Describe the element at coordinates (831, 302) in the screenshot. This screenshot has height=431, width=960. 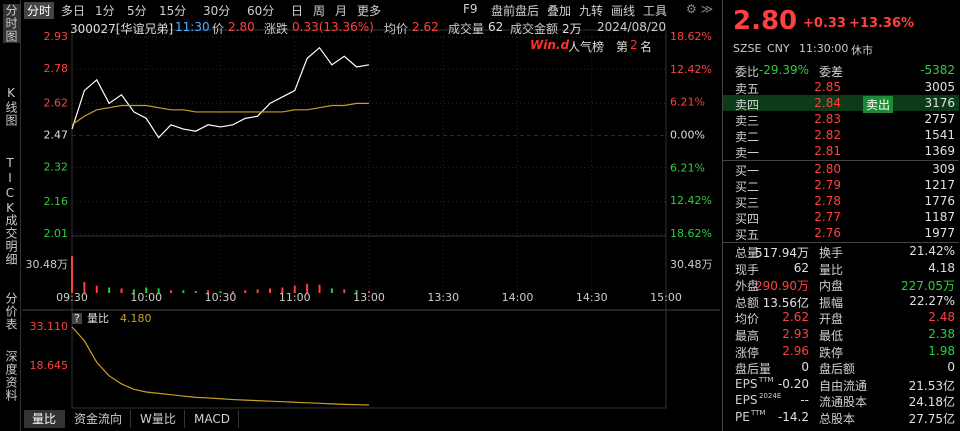
I see `label: 振幅` at that location.